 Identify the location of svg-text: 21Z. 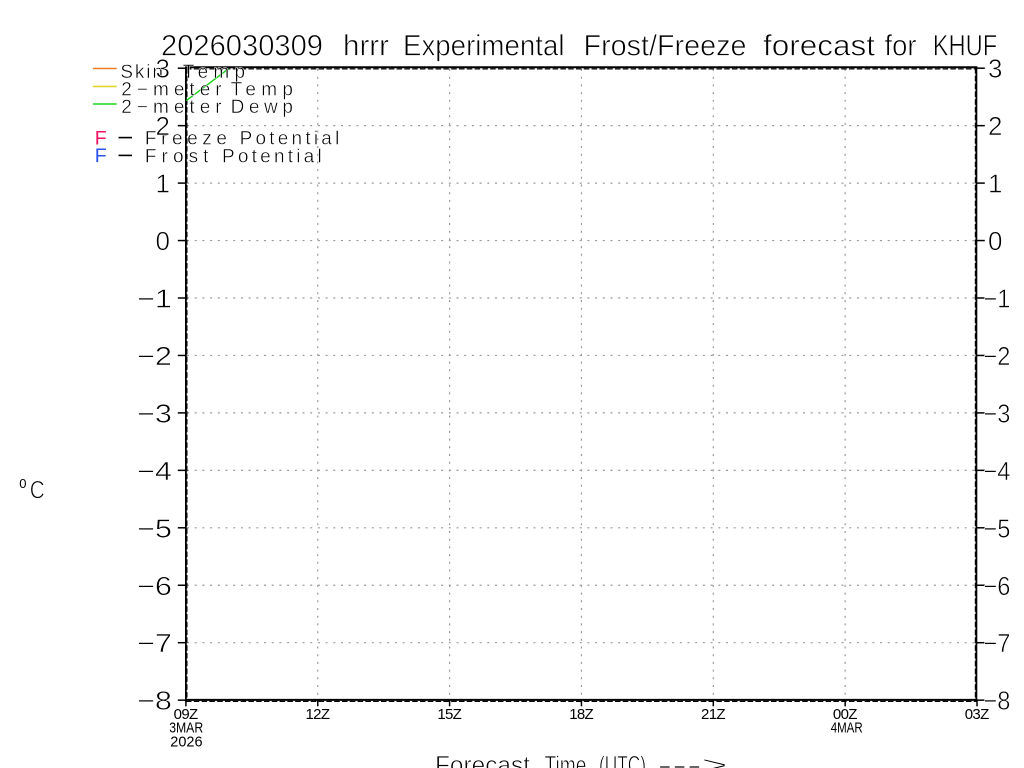
(713, 714).